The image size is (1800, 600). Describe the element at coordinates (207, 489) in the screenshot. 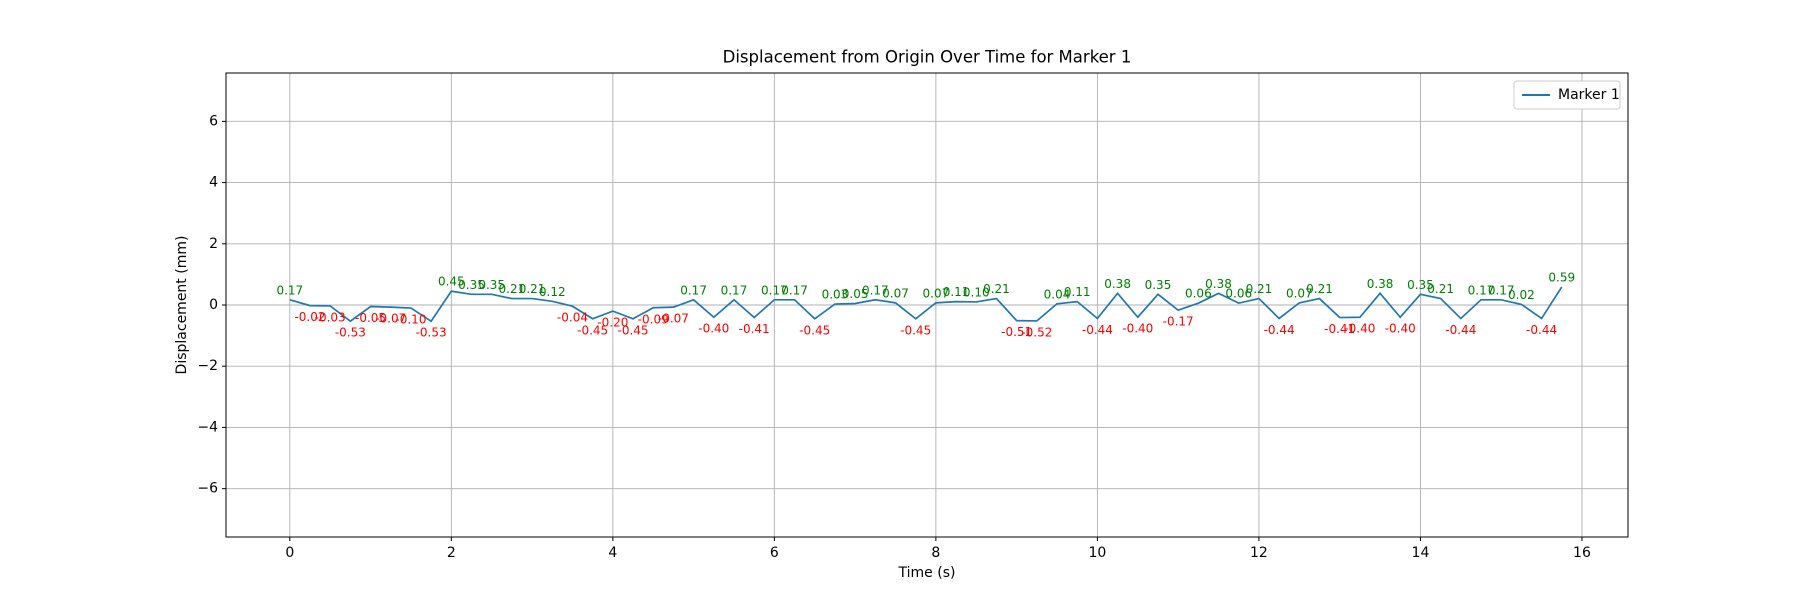

I see `y-tick-label: −6` at that location.